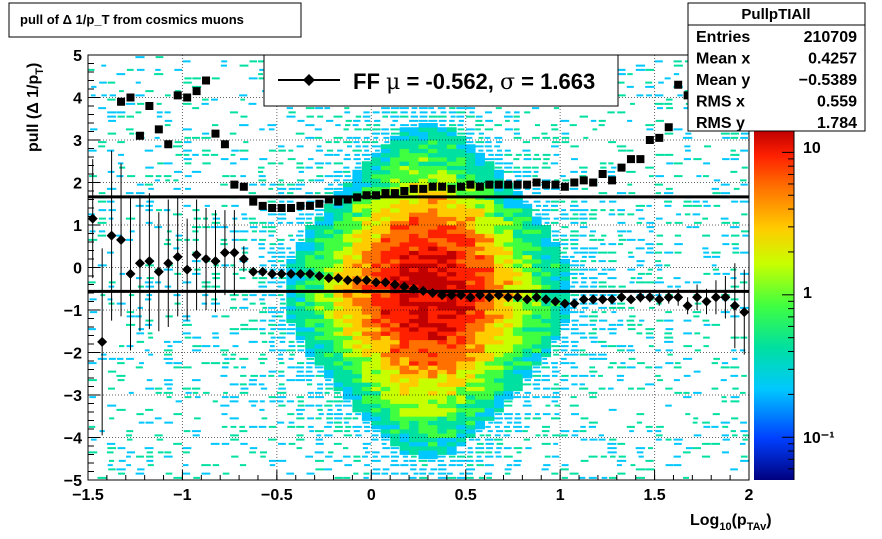 The image size is (882, 539). What do you see at coordinates (731, 522) in the screenshot?
I see `x-axis-label: Log10(pTAv)` at bounding box center [731, 522].